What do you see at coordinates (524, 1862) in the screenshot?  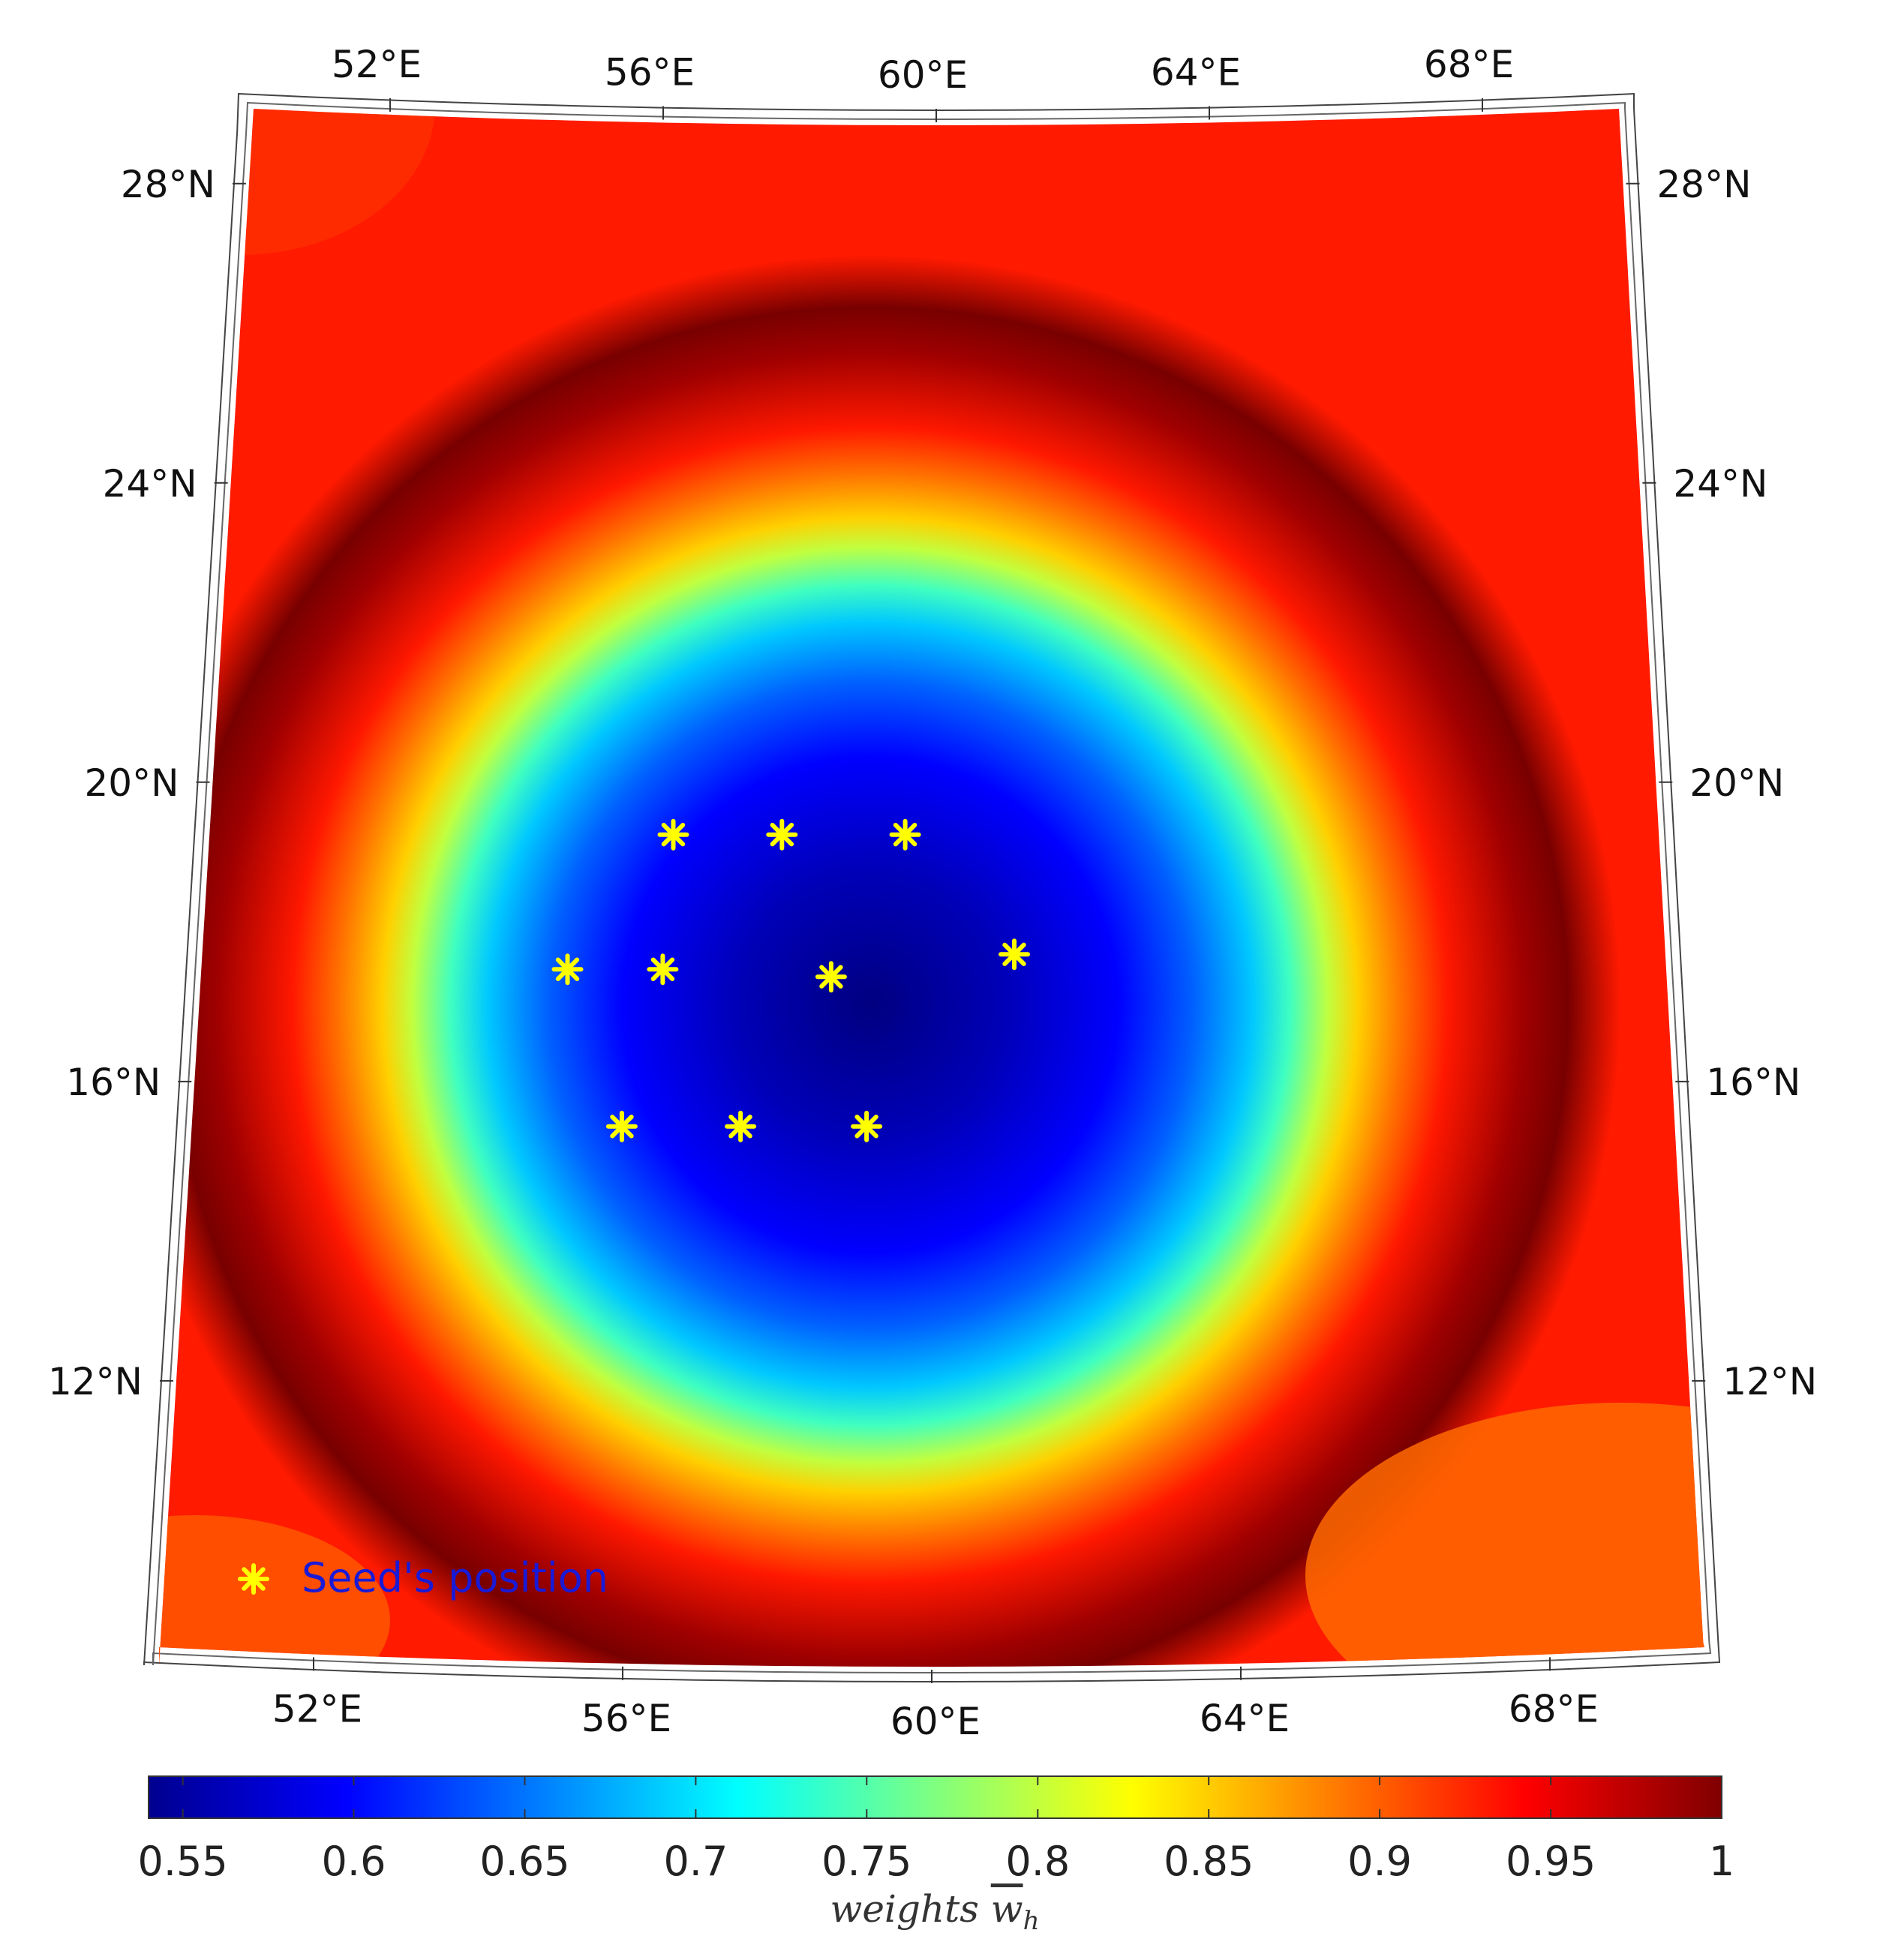 I see `colorbar-tick-label: 0.65` at bounding box center [524, 1862].